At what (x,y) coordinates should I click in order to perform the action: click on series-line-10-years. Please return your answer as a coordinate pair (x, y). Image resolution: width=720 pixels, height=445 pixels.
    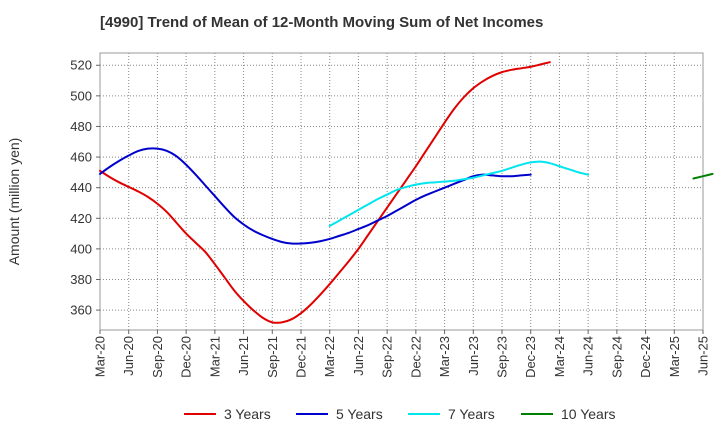
    Looking at the image, I should click on (703, 176).